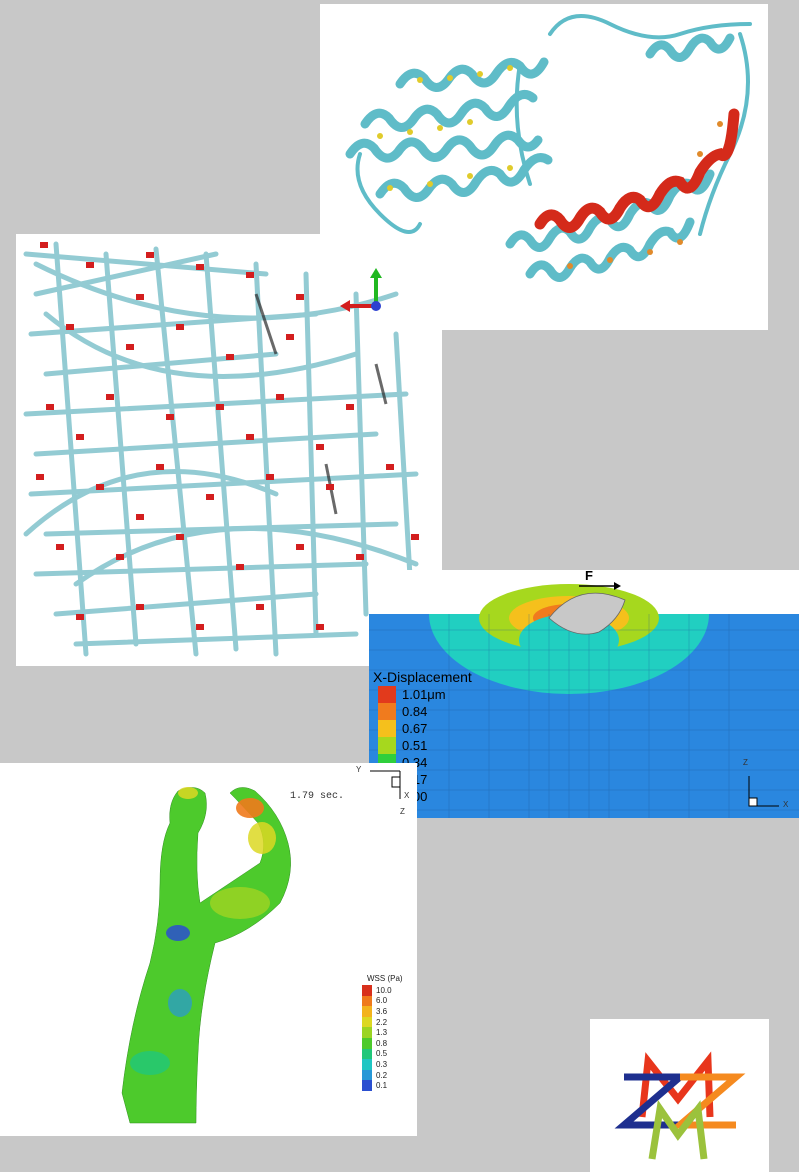 Image resolution: width=799 pixels, height=1172 pixels. Describe the element at coordinates (385, 978) in the screenshot. I see `wss-legend-title: WSS (Pa)` at that location.